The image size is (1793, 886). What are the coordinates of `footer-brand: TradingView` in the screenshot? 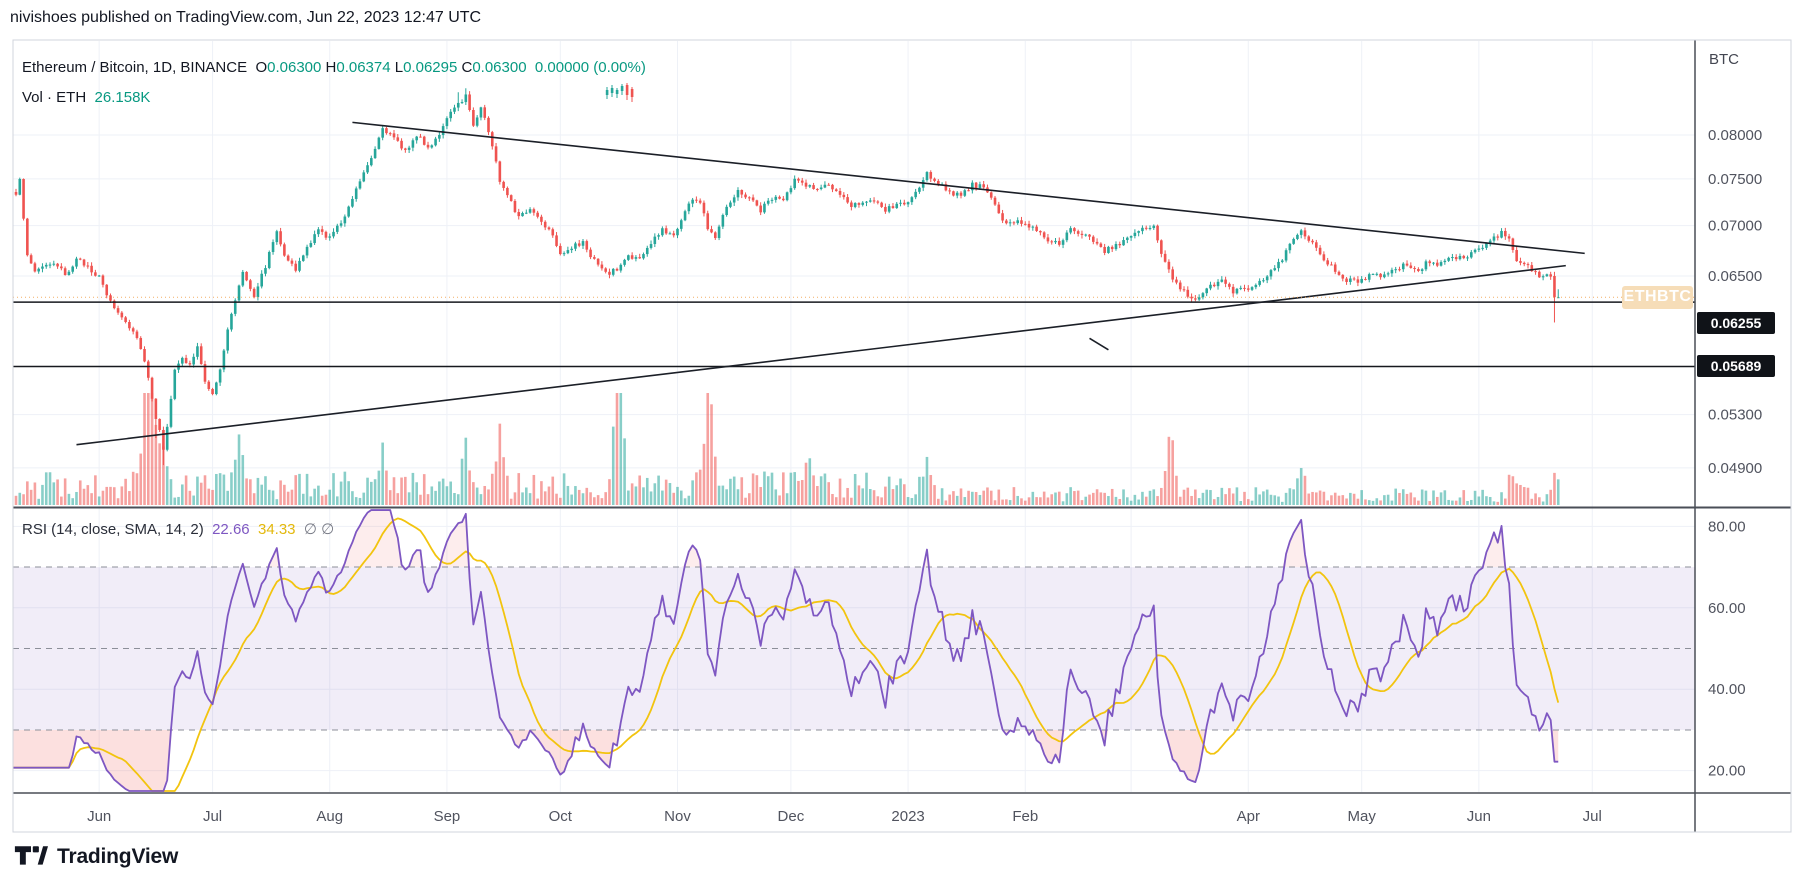 It's located at (96, 857).